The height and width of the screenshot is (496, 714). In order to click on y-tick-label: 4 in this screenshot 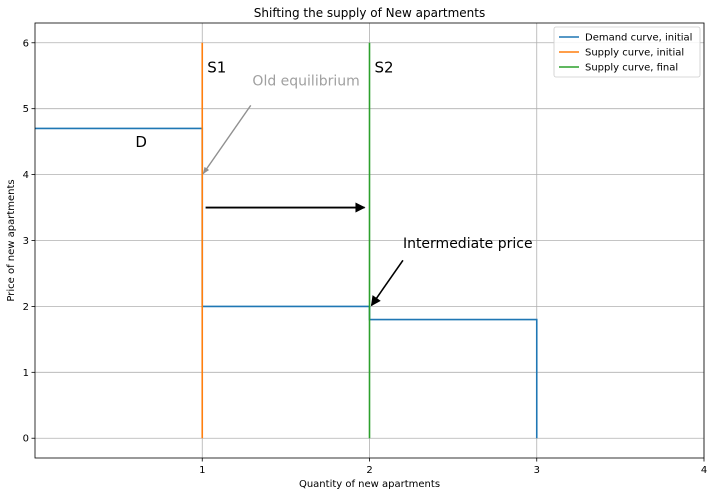, I will do `click(26, 175)`.